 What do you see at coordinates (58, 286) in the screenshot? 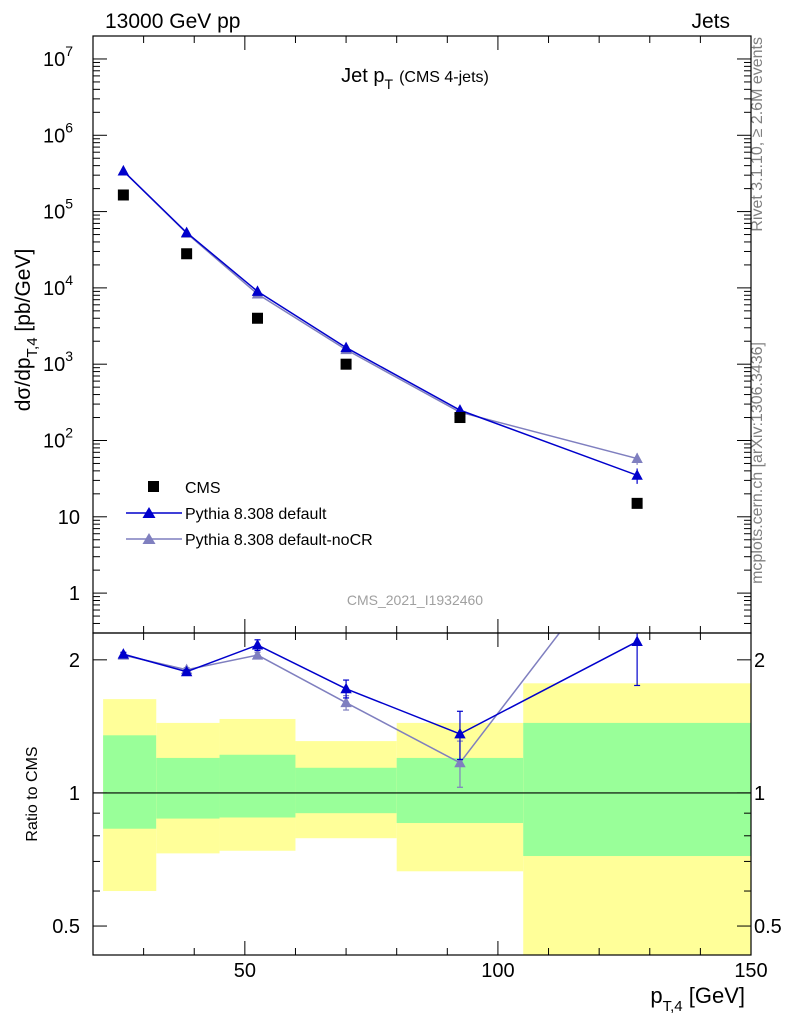
I see `y-tick-label: 10⁴` at bounding box center [58, 286].